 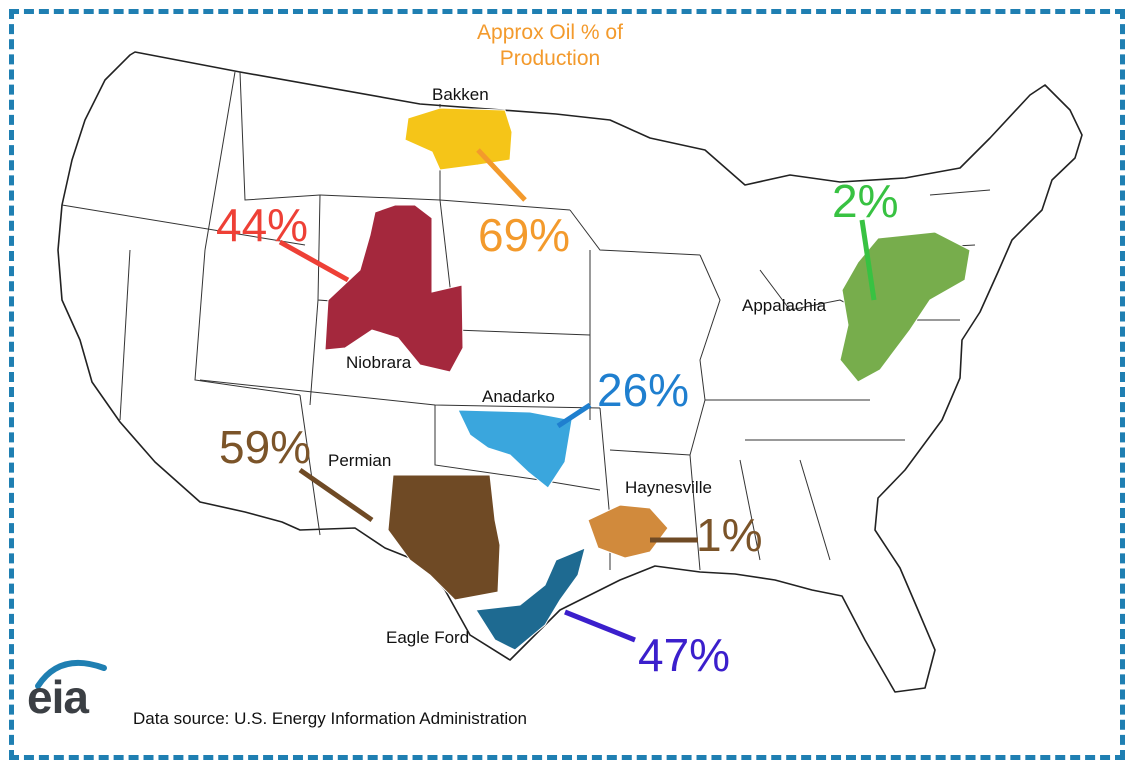 What do you see at coordinates (314, 261) in the screenshot?
I see `leader-line-niobrara` at bounding box center [314, 261].